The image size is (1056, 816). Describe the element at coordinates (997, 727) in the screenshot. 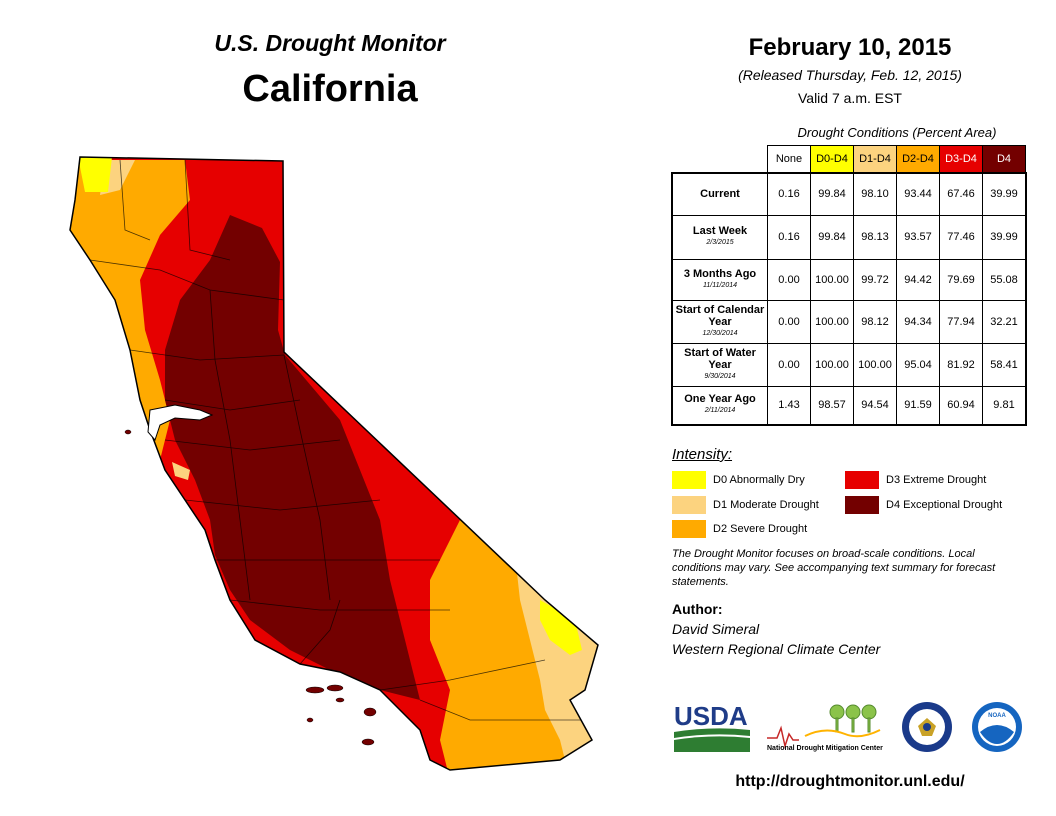

I see `noaa-logo: NOAA` at that location.